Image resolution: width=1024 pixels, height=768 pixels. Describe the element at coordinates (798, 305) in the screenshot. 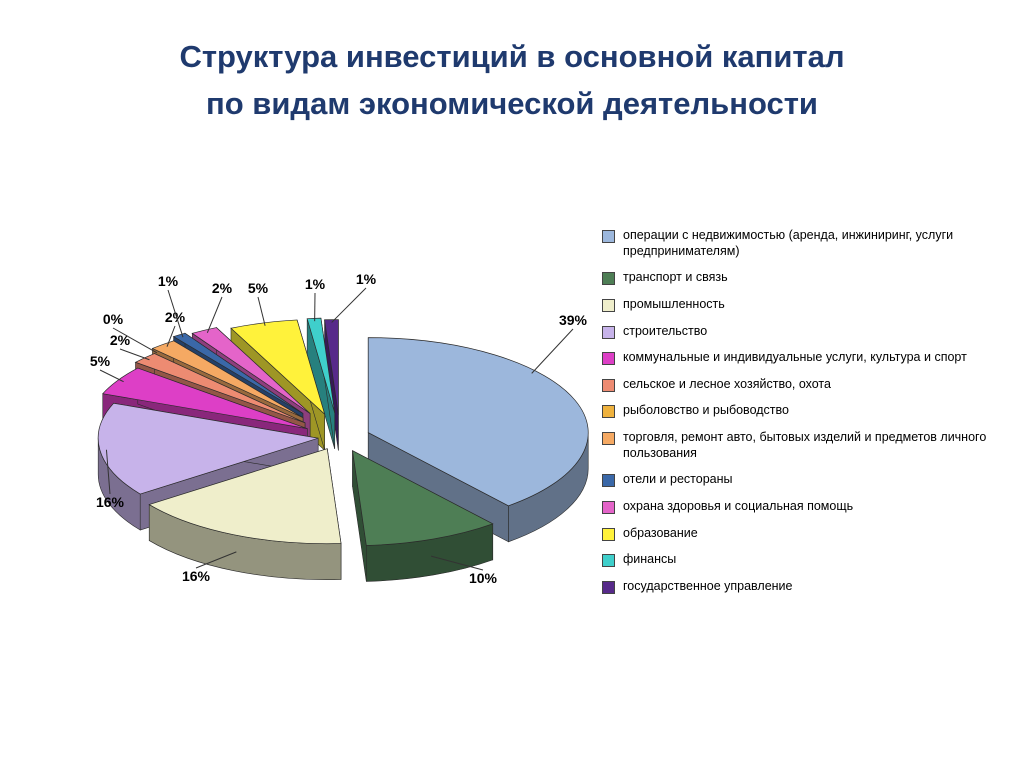

I see `legend-item: промышленность` at that location.